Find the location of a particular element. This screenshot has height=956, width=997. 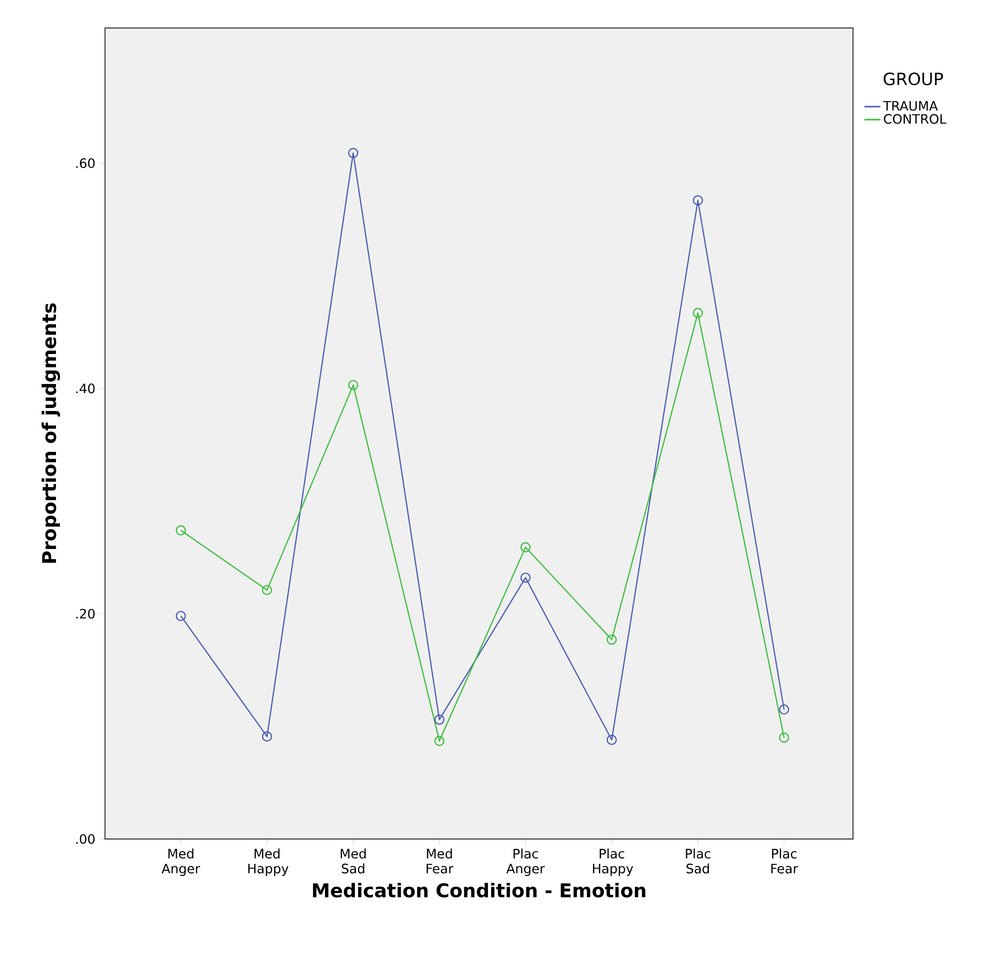

y-tick-label: .00 is located at coordinates (85, 839).